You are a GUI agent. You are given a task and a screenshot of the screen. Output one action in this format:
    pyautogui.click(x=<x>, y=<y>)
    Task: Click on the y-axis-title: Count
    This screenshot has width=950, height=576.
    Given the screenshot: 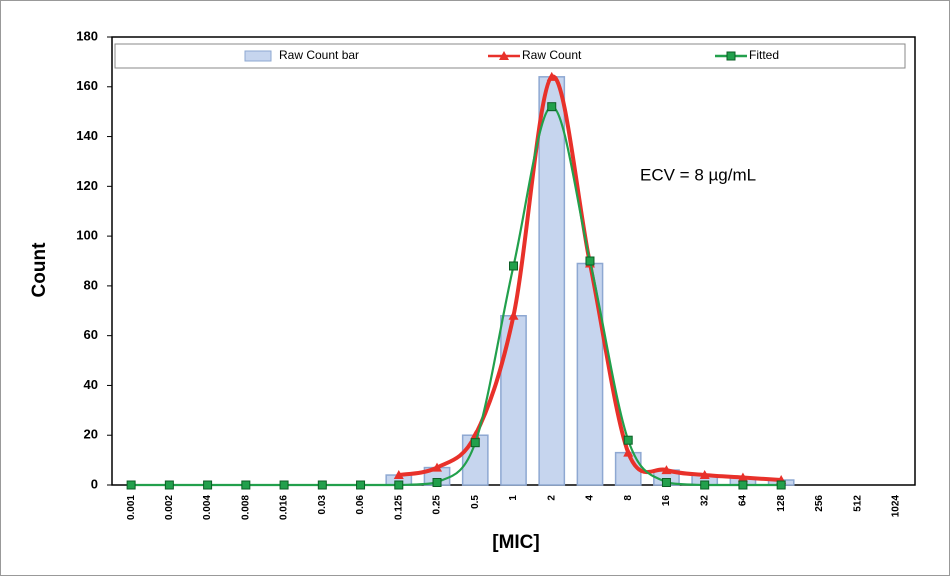 What is the action you would take?
    pyautogui.click(x=39, y=270)
    